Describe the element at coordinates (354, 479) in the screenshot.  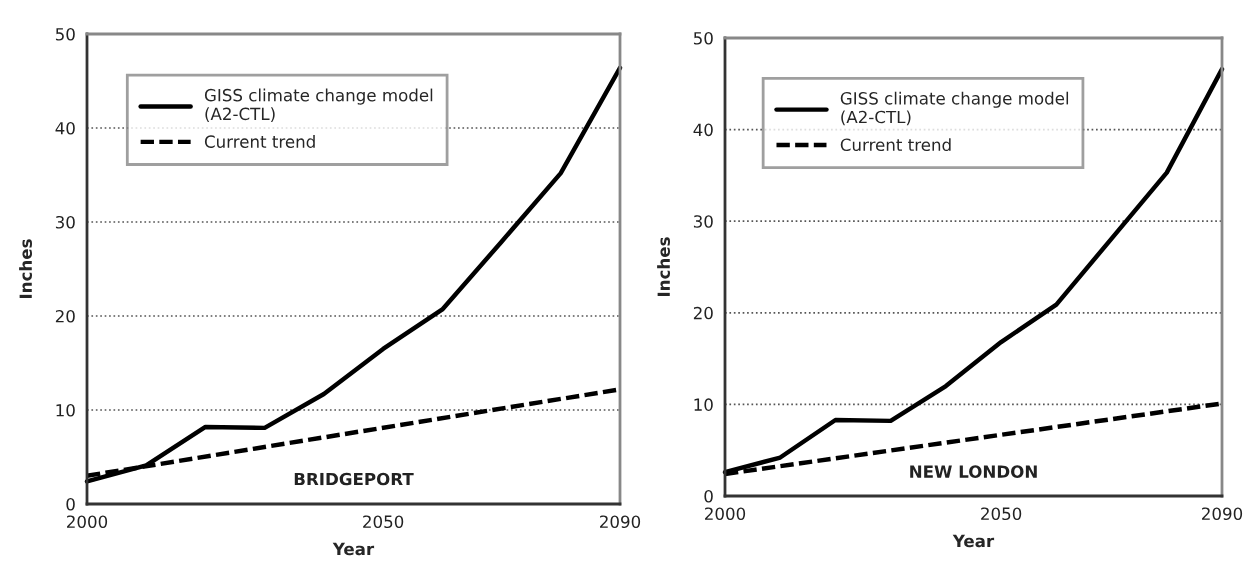
I see `annotation: BRIDGEPORT` at that location.